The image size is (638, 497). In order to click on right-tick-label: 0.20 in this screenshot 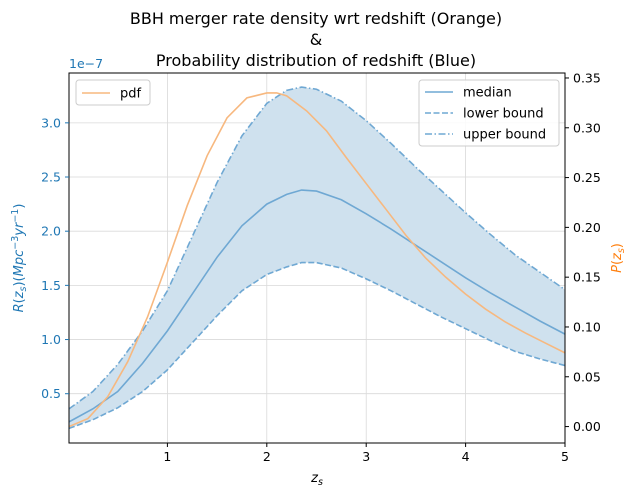, I will do `click(587, 227)`.